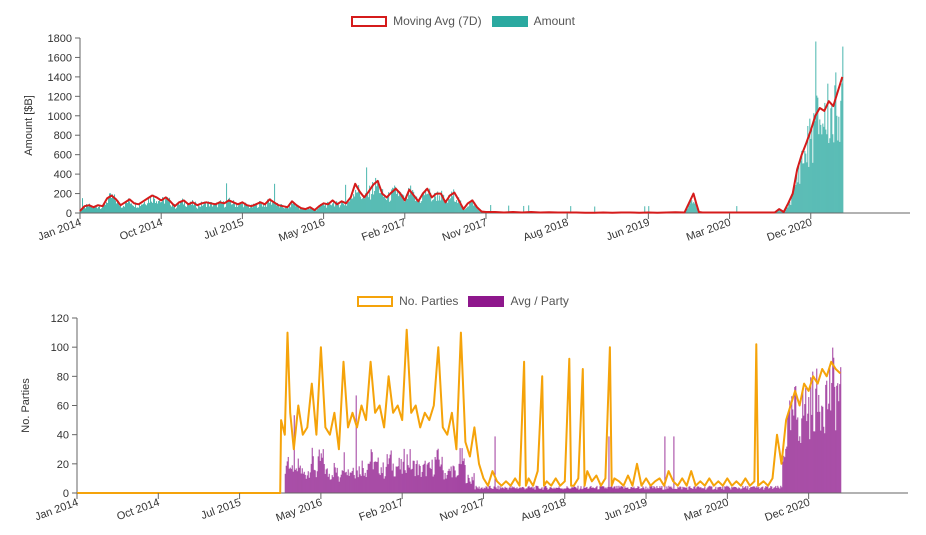 Image resolution: width=926 pixels, height=535 pixels. What do you see at coordinates (60, 78) in the screenshot?
I see `y-tick-label: 1400` at bounding box center [60, 78].